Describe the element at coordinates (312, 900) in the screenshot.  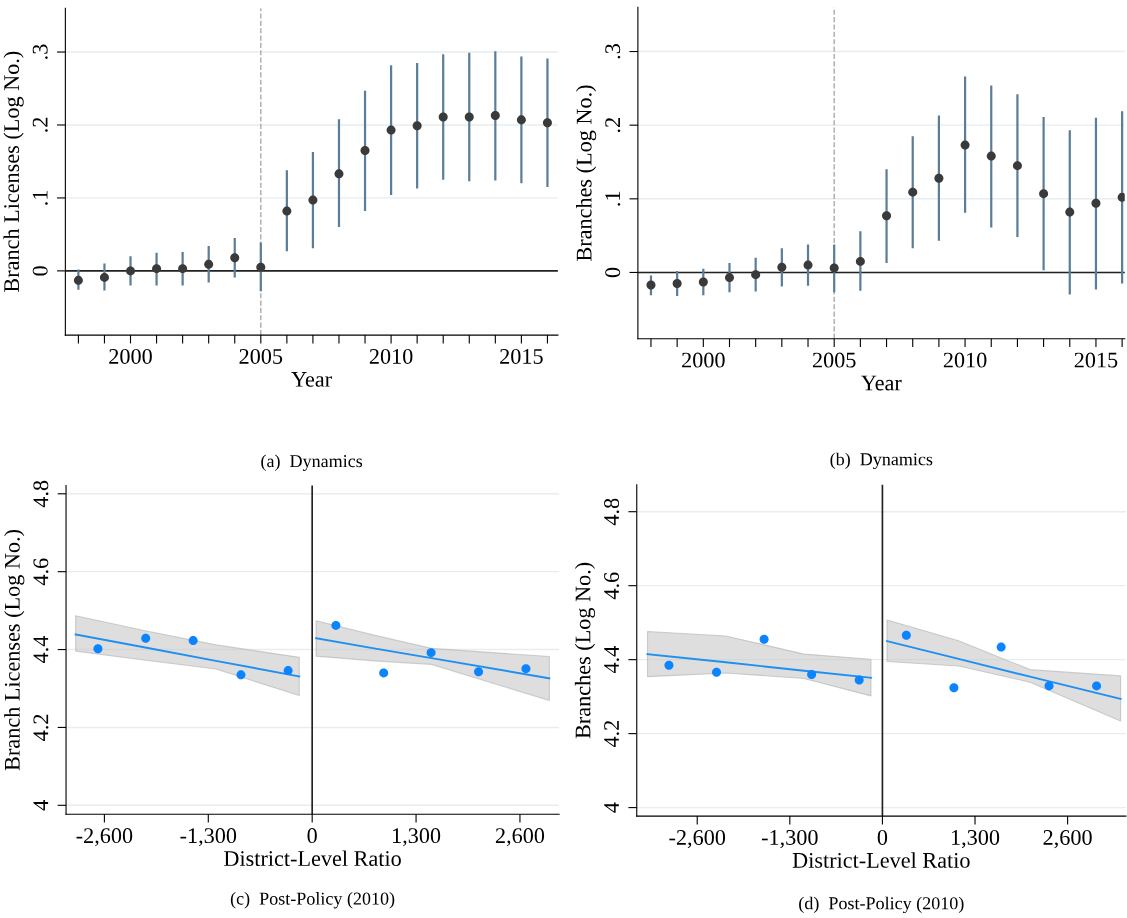
I see `text: (c) Post-Policy (2010)` at that location.